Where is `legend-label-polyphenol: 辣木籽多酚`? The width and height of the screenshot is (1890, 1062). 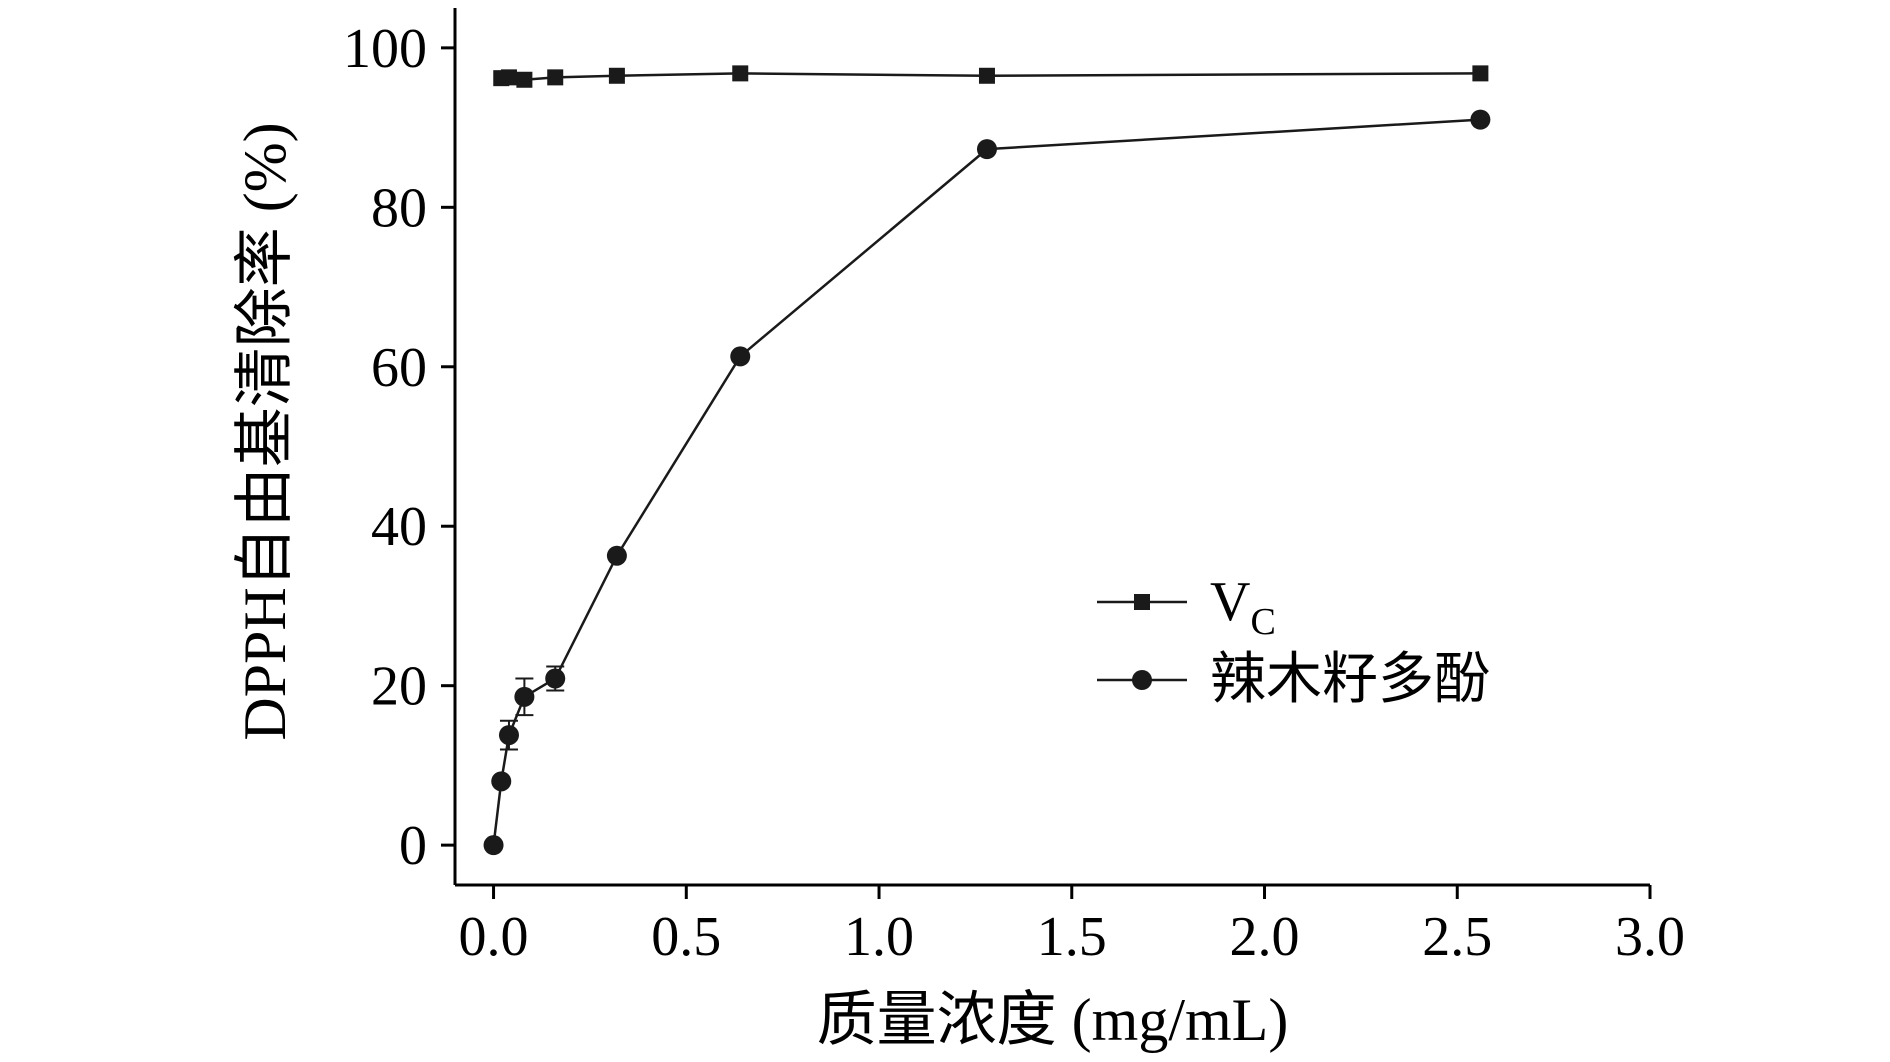
legend-label-polyphenol: 辣木籽多酚 is located at coordinates (1350, 680).